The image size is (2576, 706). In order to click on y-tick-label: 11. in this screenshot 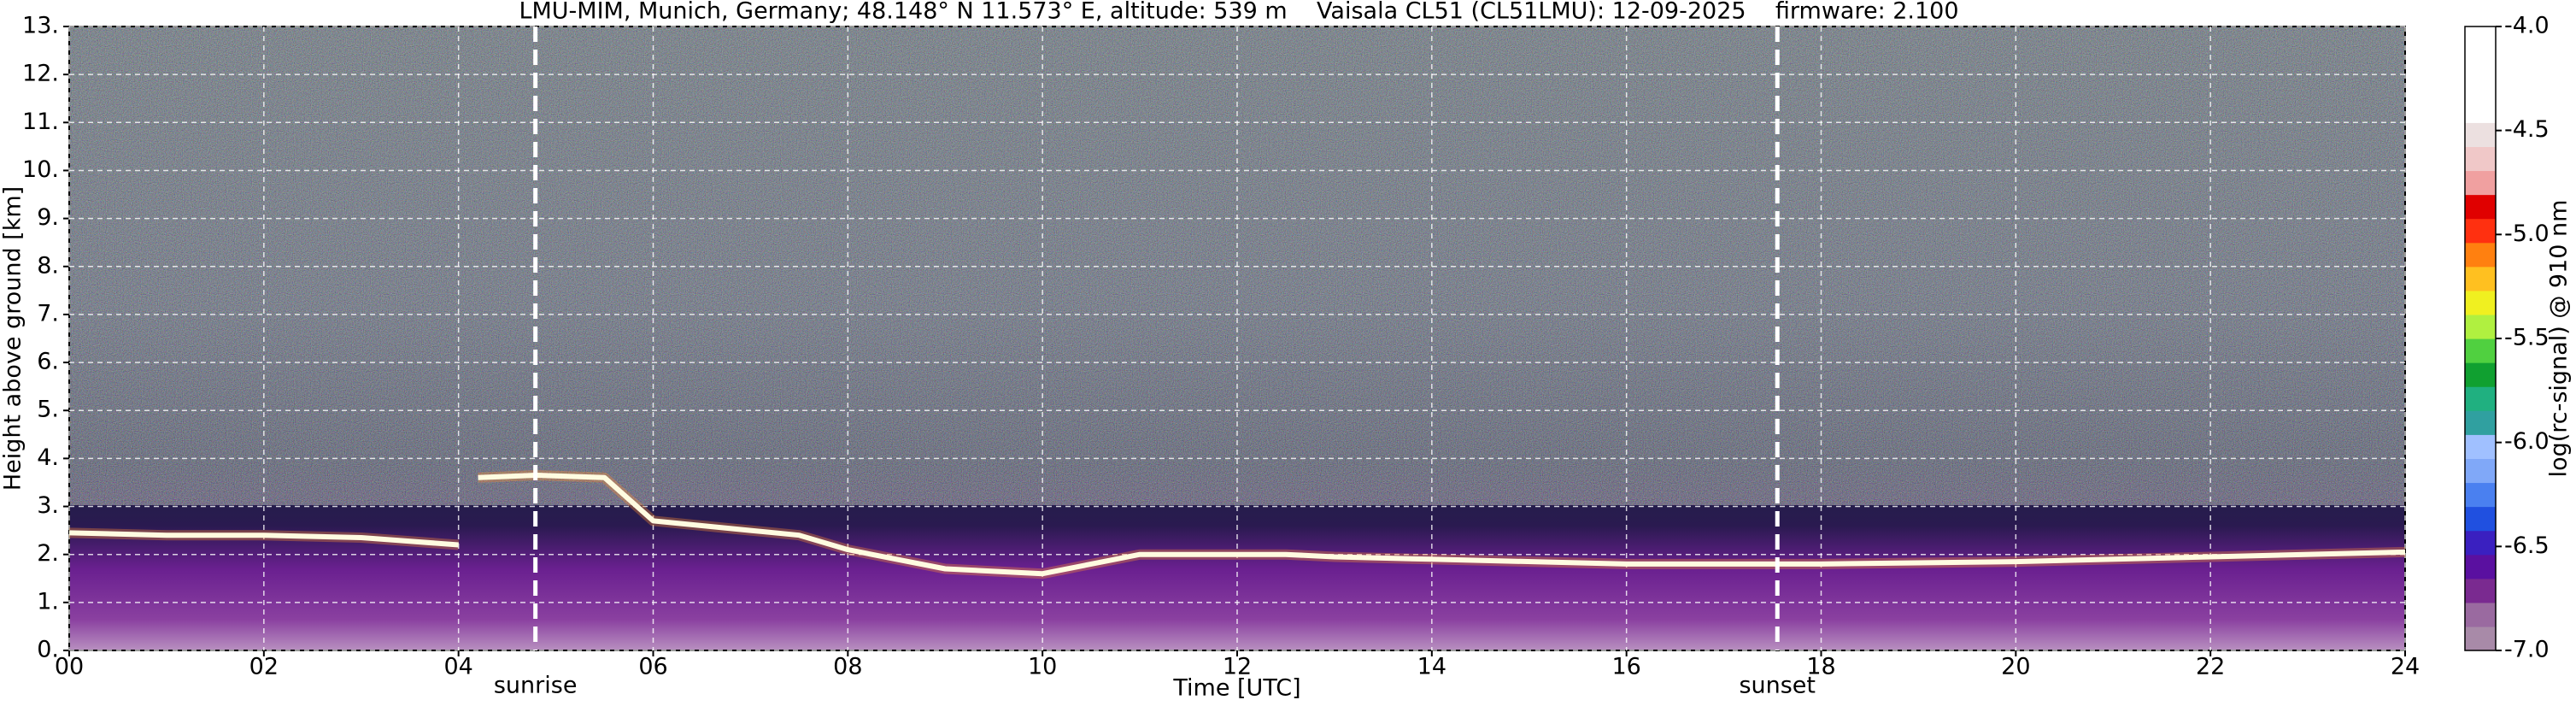, I will do `click(40, 122)`.